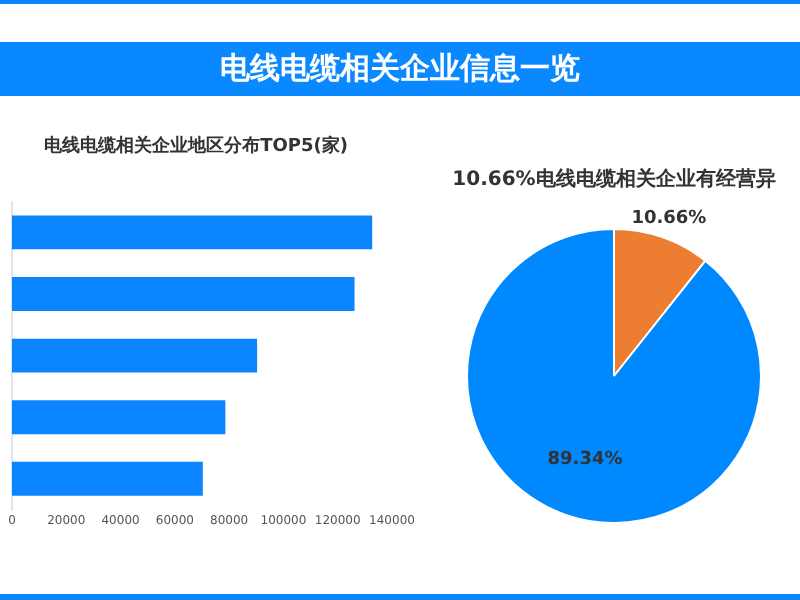  Describe the element at coordinates (400, 69) in the screenshot. I see `chart-title: 电线电缆相关企业信息一览` at that location.